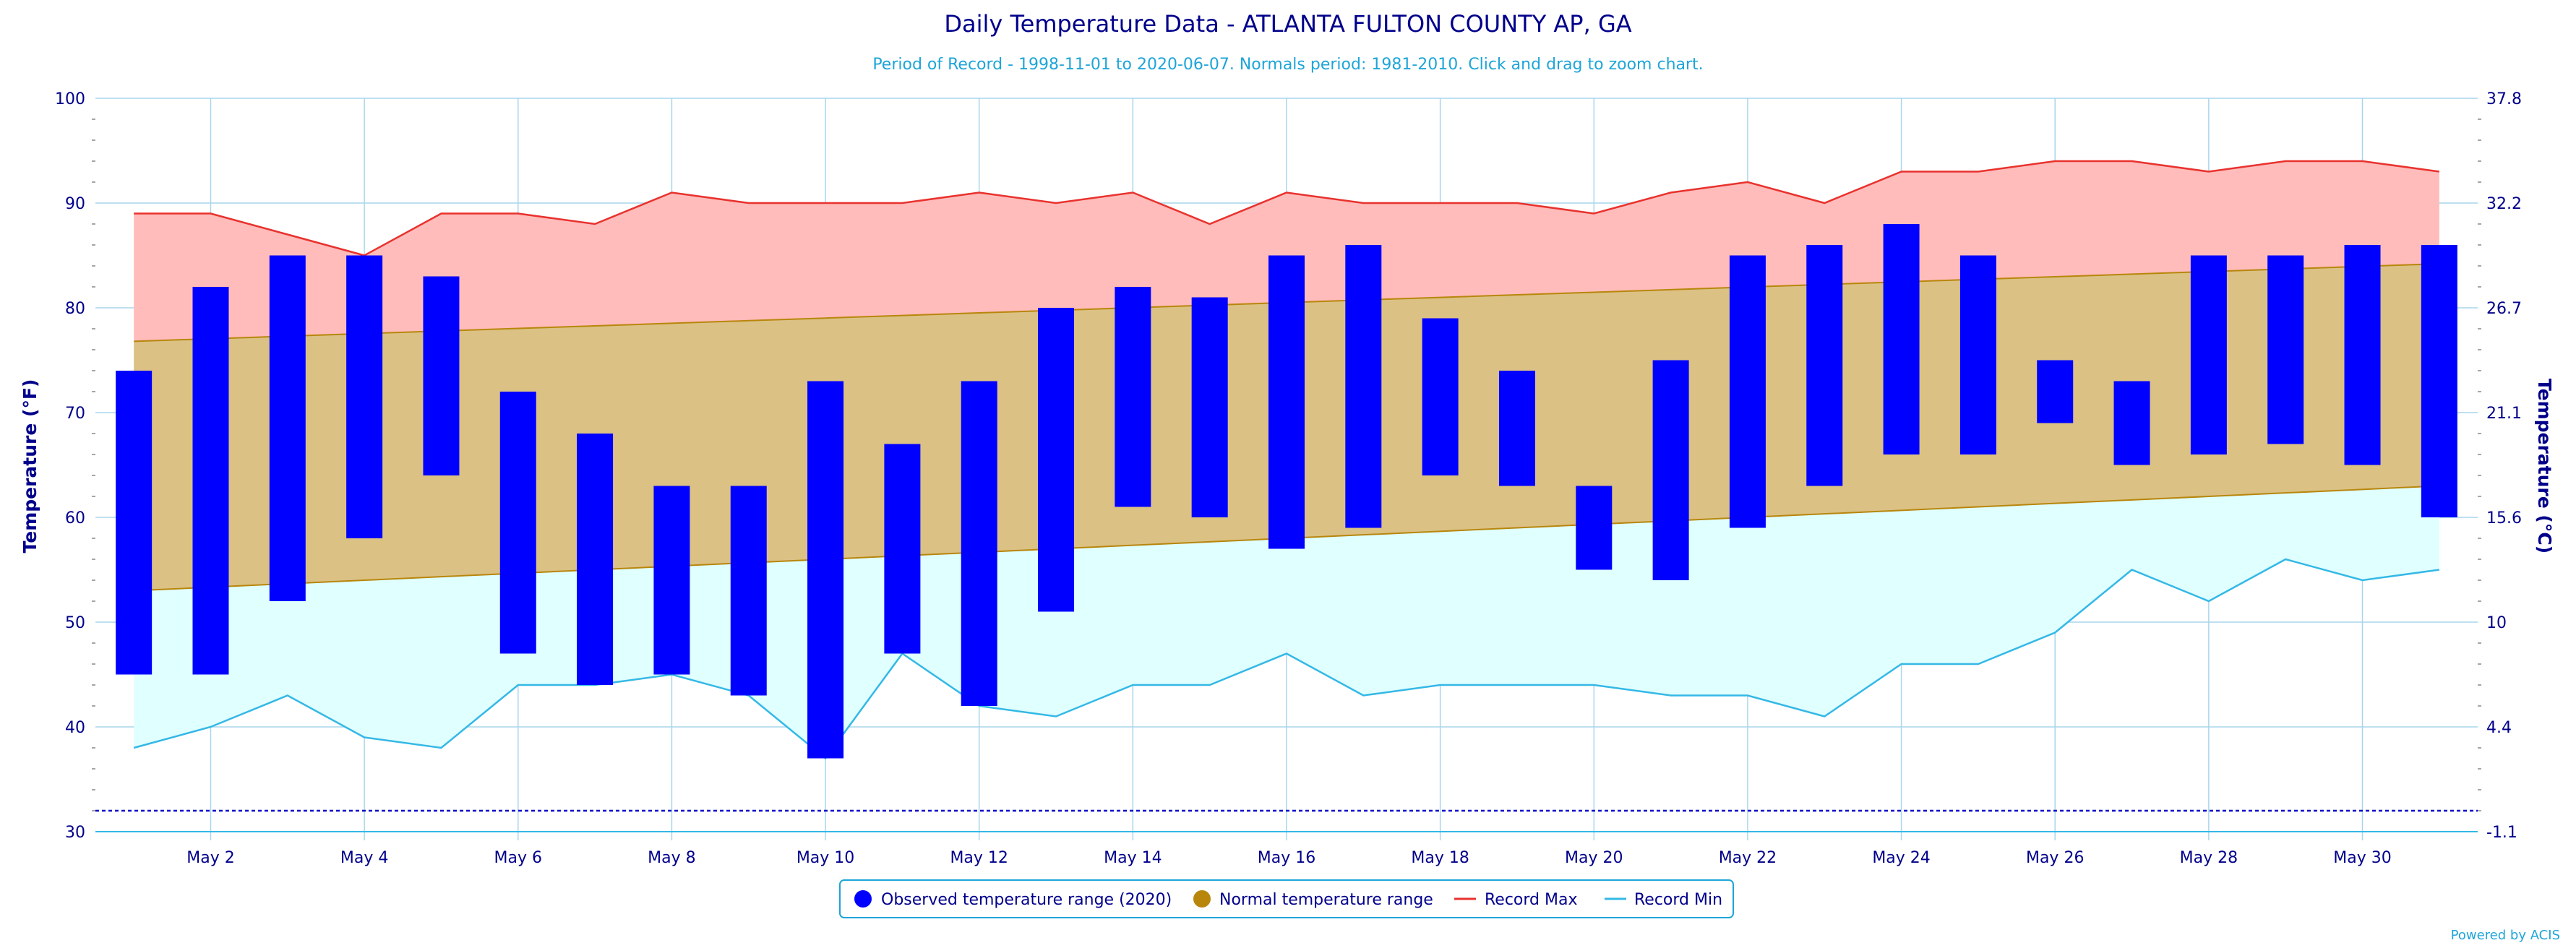  I want to click on legend-box, so click(1287, 898).